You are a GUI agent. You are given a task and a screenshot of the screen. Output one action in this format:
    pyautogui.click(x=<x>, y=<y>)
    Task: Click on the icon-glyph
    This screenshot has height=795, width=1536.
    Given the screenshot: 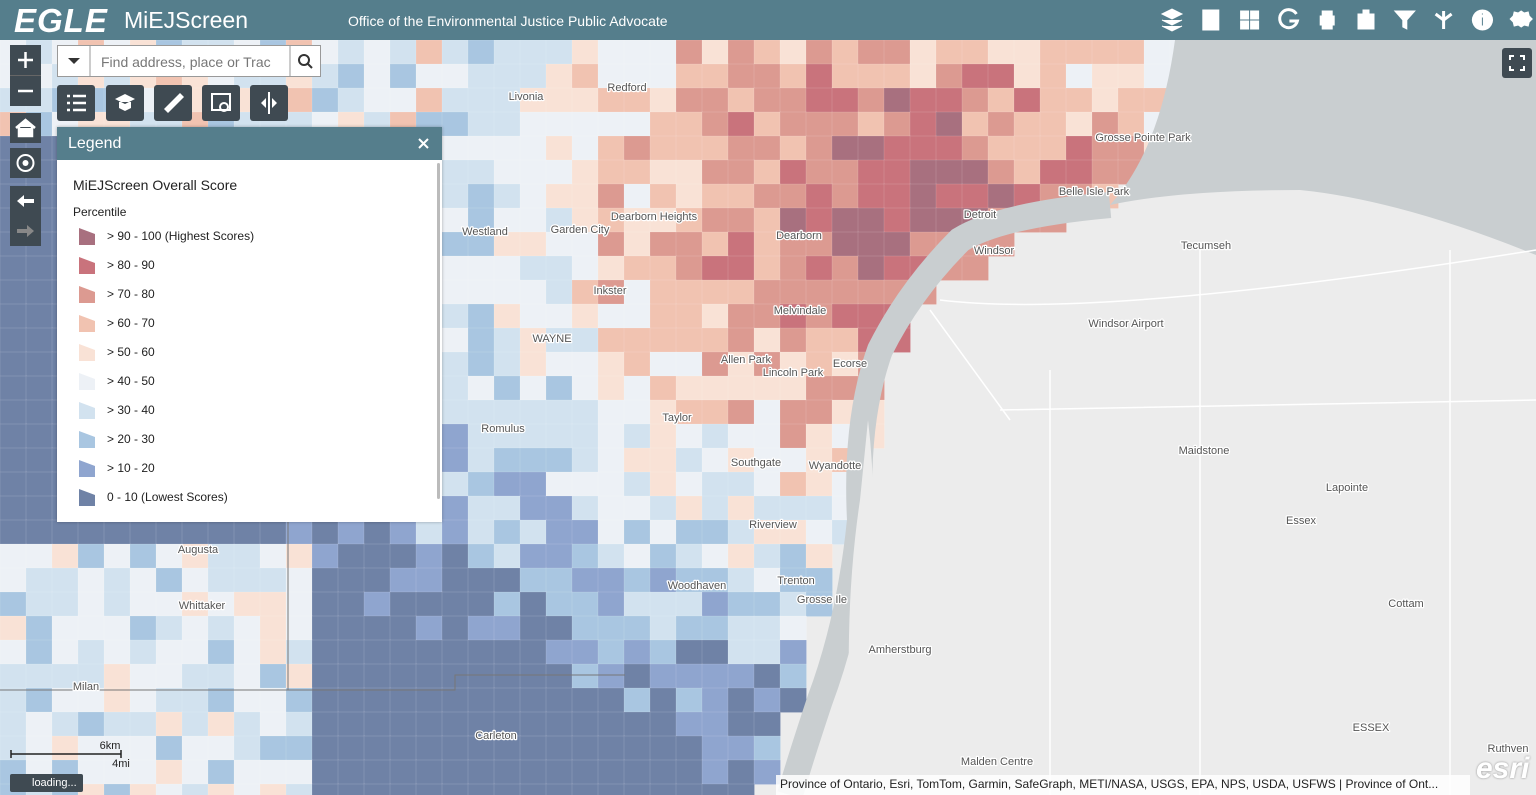 What is the action you would take?
    pyautogui.click(x=1521, y=19)
    